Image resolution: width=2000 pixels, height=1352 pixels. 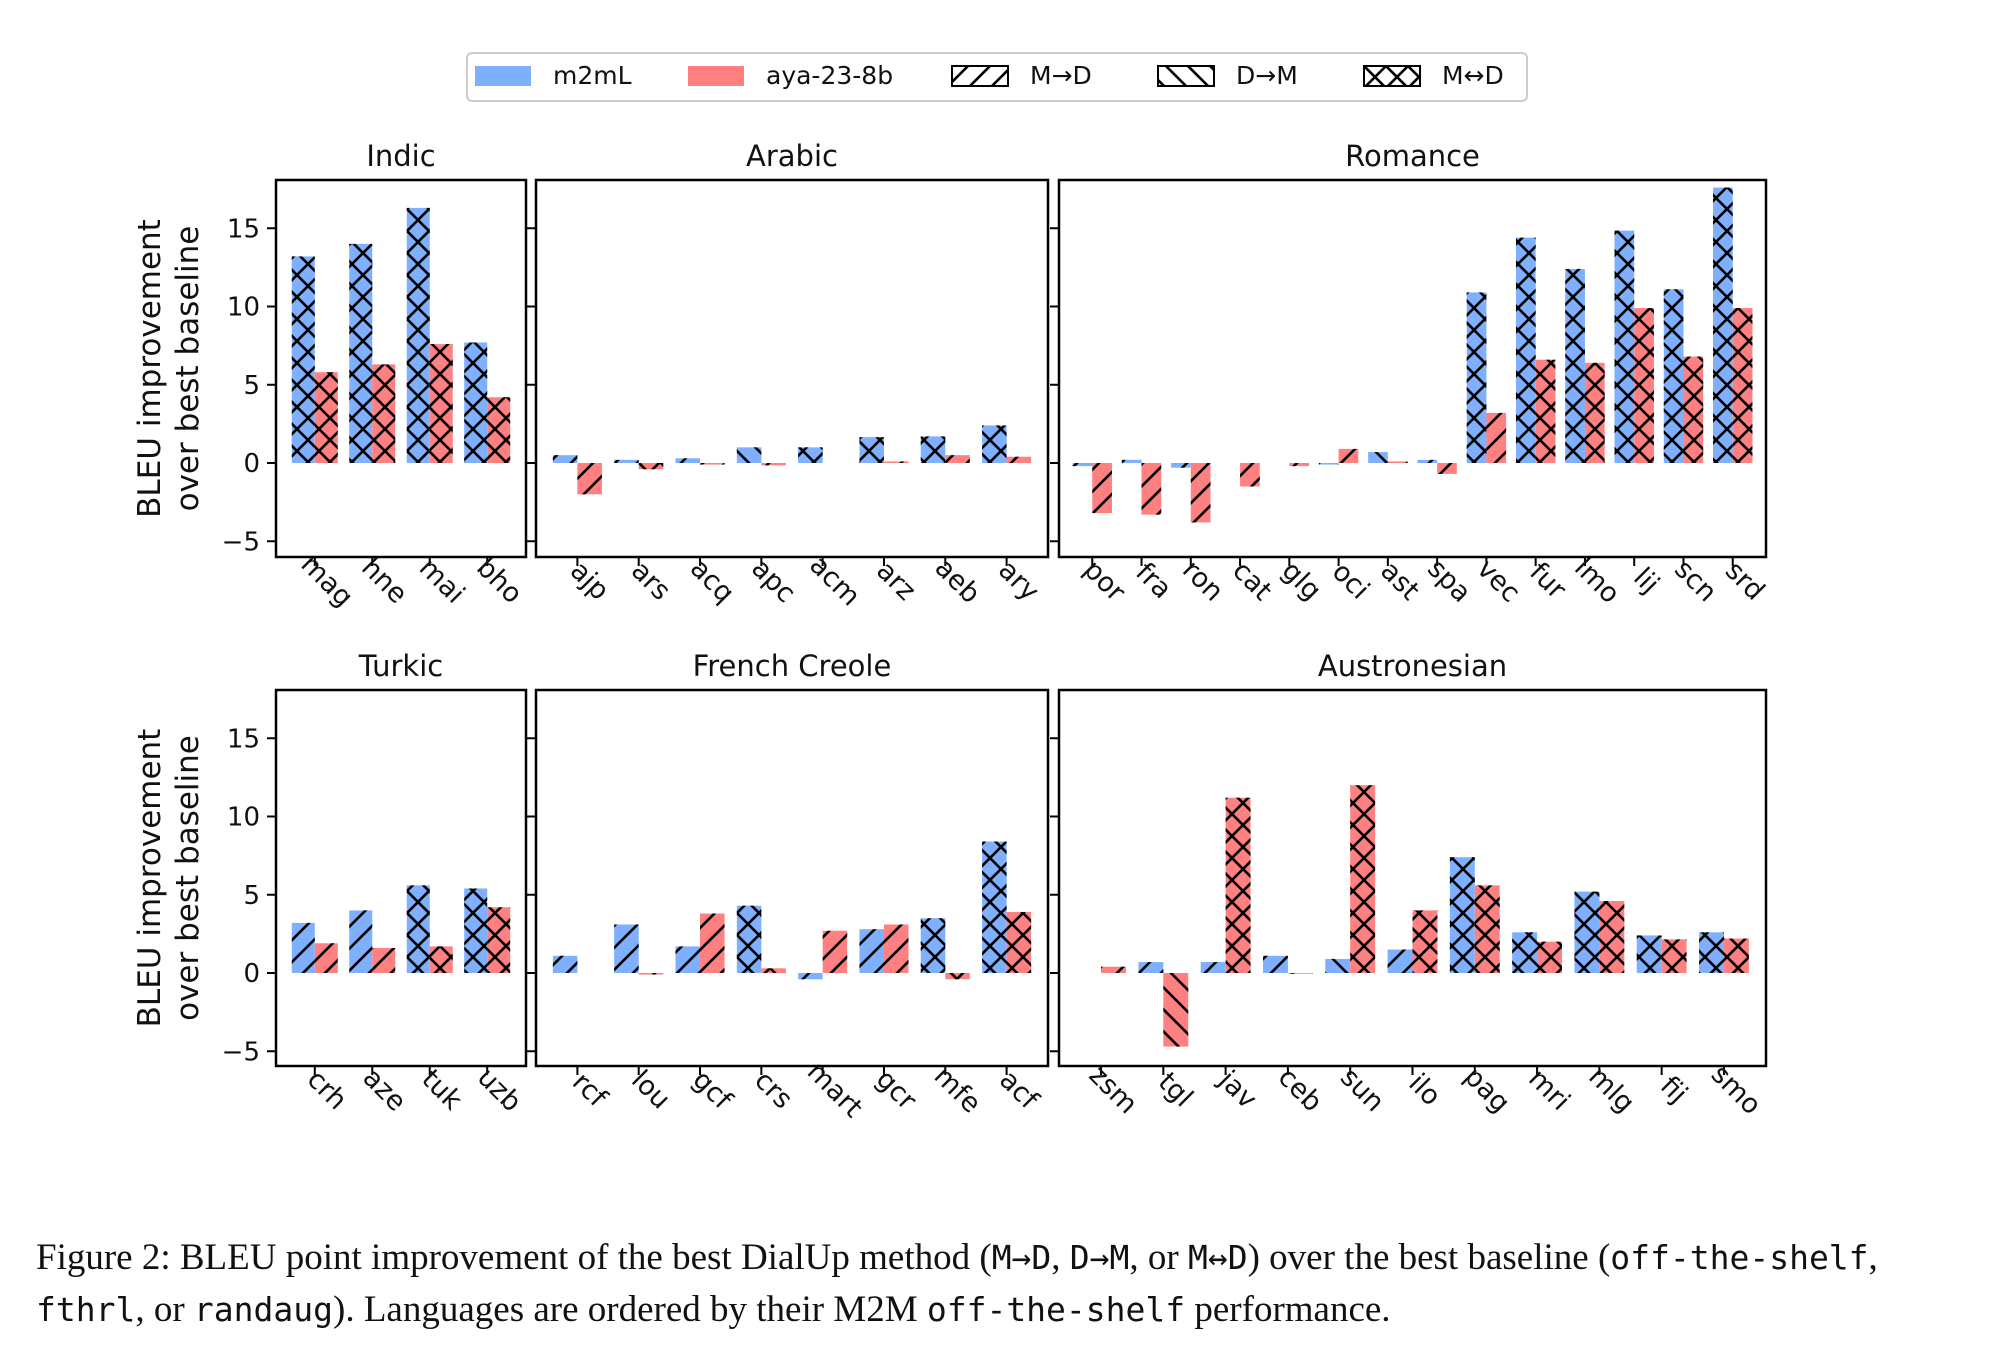 I want to click on x-tick-label: fra, so click(x=1153, y=581).